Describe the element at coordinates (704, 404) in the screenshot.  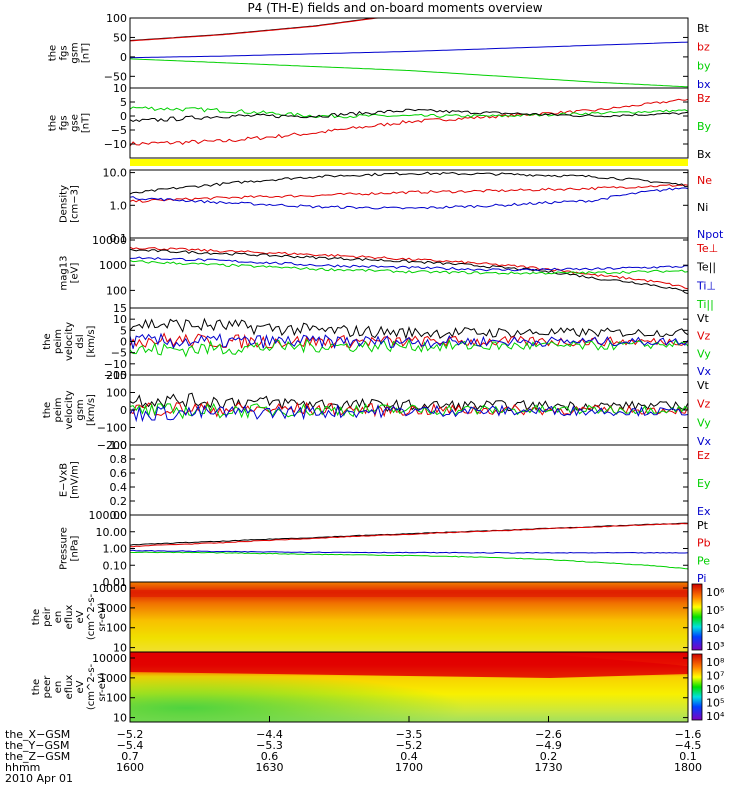
I see `legend-velocity_gsm-1: Vz` at that location.